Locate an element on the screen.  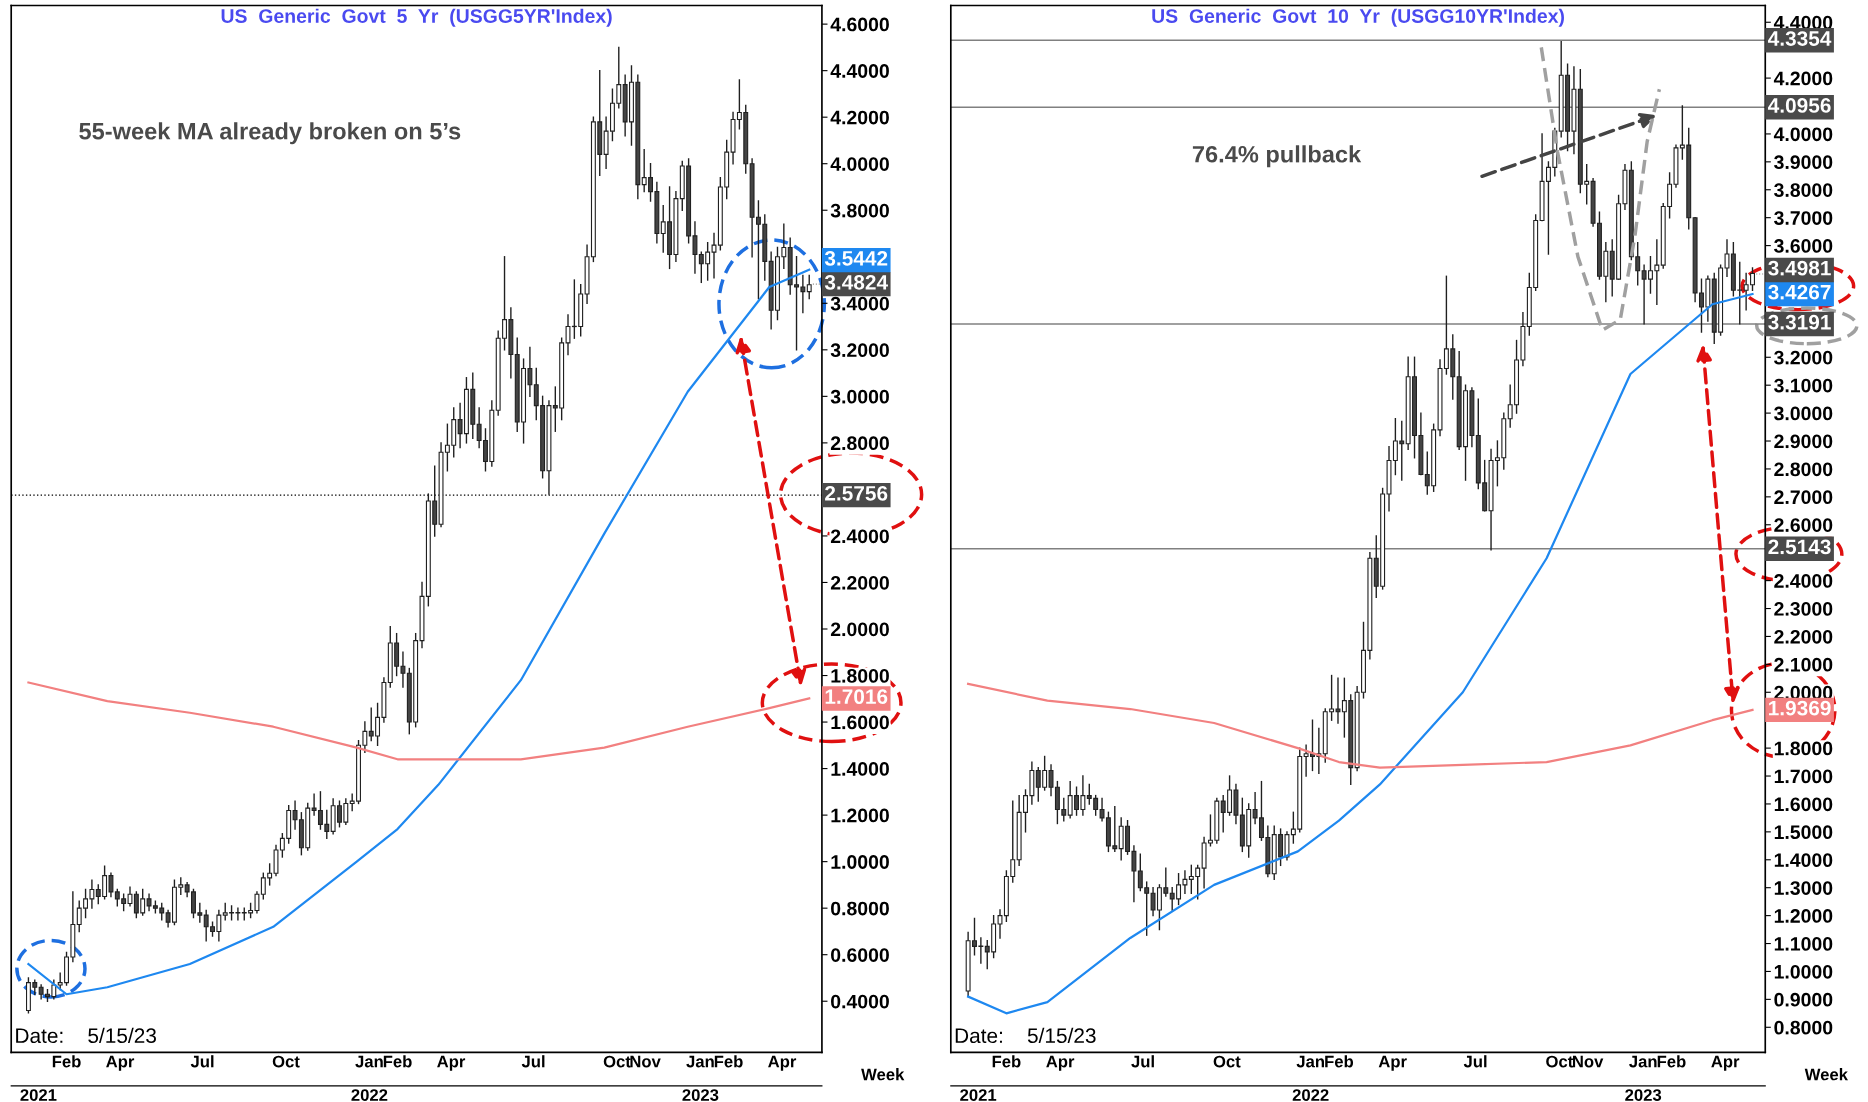
y-tick-label: 2.1000 is located at coordinates (1803, 664).